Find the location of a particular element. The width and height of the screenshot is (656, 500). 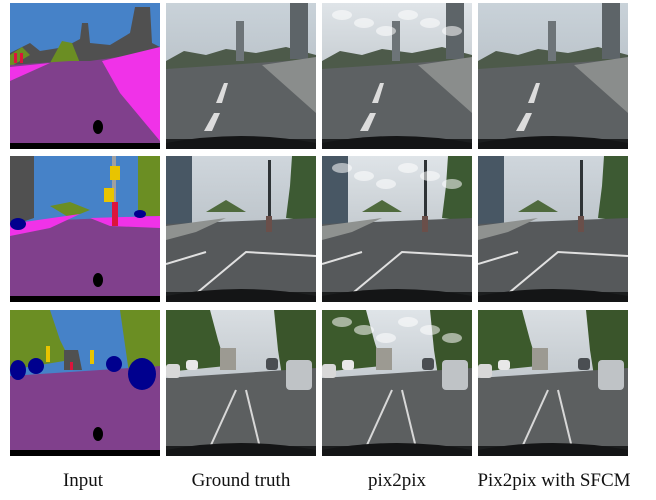

caption-ground-truth: Ground truth is located at coordinates (241, 480).